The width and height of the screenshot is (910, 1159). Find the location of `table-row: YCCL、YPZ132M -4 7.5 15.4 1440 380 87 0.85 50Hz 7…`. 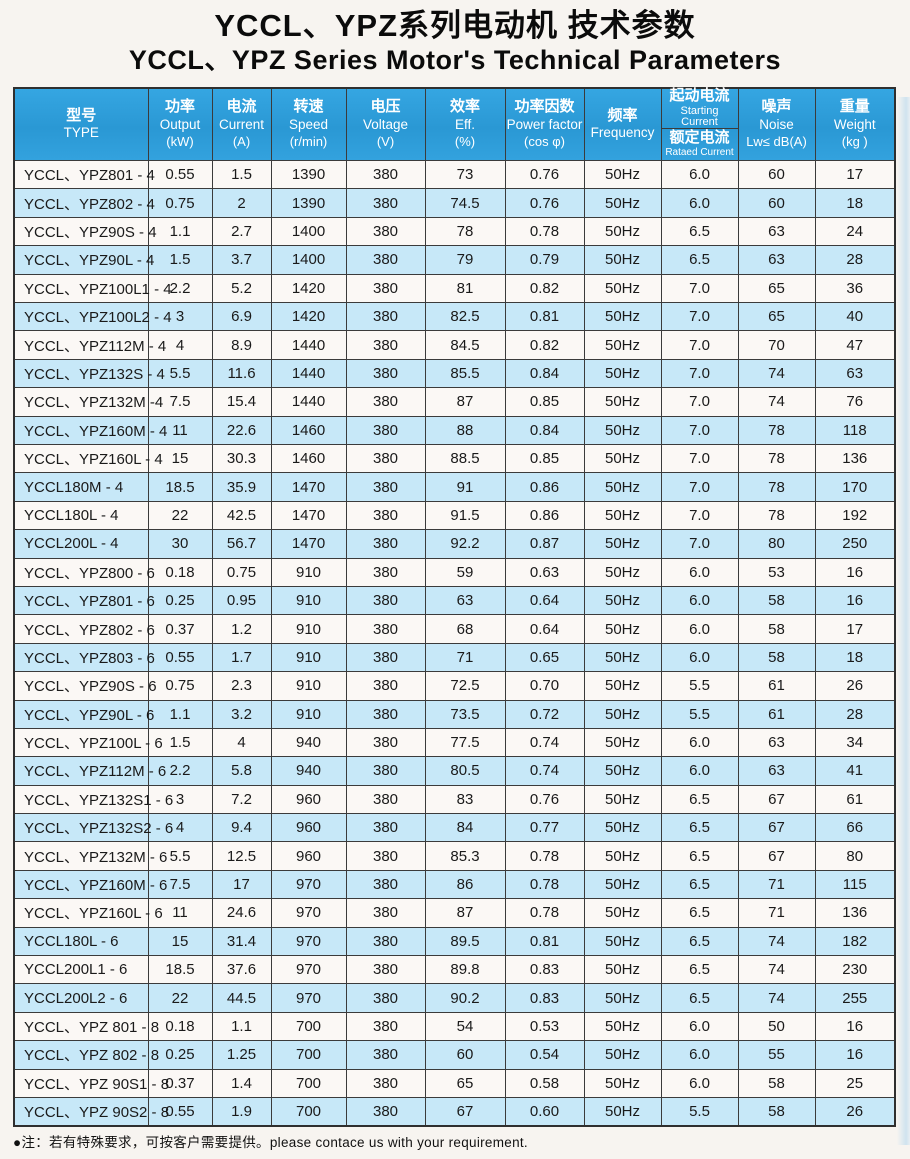

table-row: YCCL、YPZ132M -4 7.5 15.4 1440 380 87 0.85 50Hz 7… is located at coordinates (454, 402).